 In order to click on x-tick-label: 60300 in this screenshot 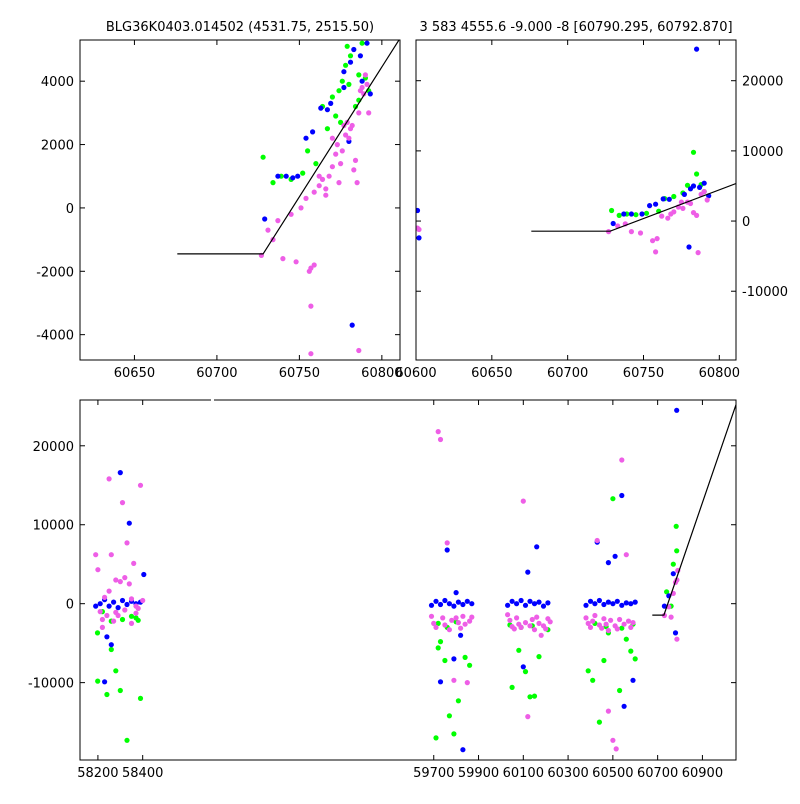, I will do `click(567, 773)`.